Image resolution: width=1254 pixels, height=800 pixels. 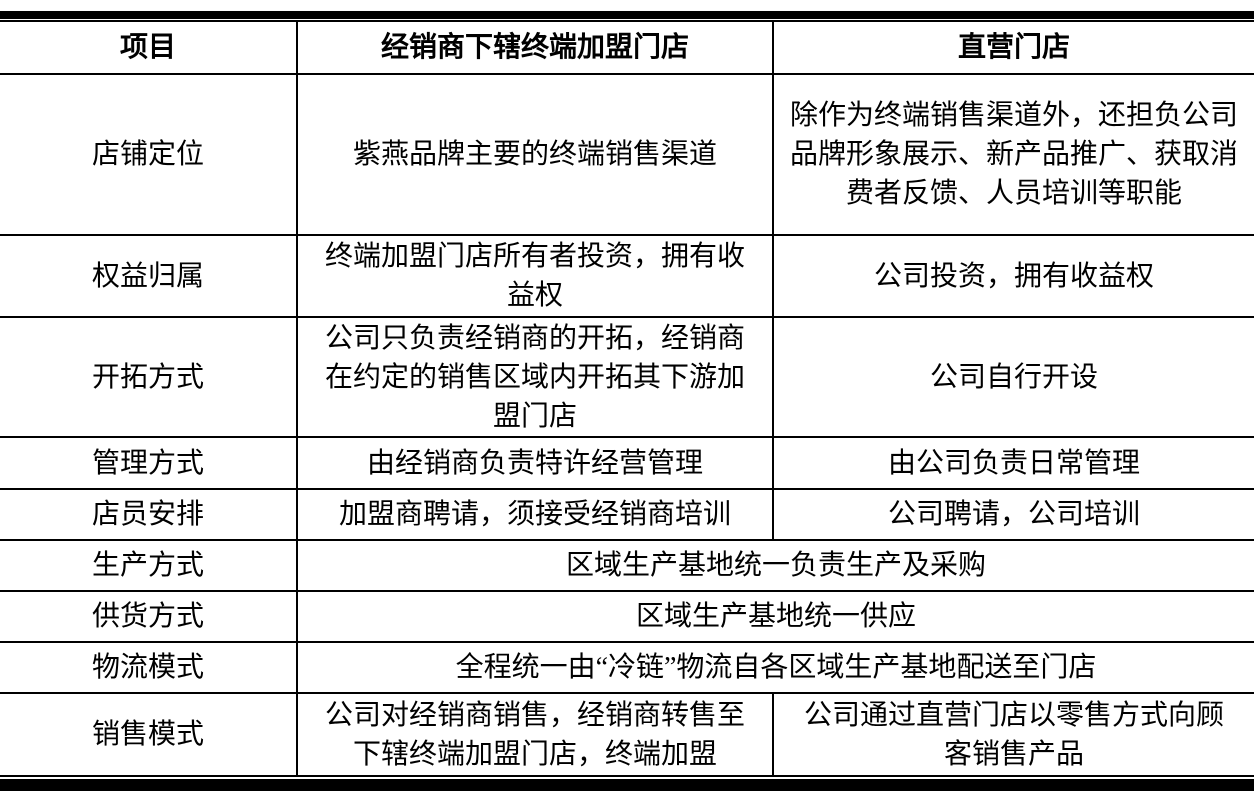 What do you see at coordinates (149, 377) in the screenshot?
I see `row-label: 开拓方式` at bounding box center [149, 377].